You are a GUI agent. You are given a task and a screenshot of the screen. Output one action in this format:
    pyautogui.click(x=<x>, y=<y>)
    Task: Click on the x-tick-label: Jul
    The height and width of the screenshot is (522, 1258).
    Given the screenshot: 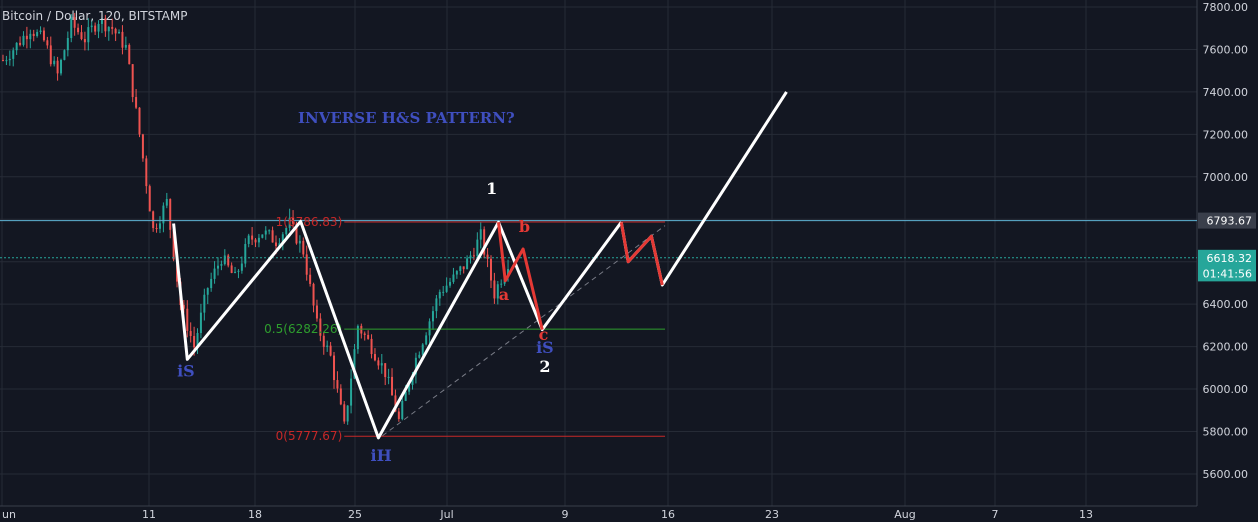 What is the action you would take?
    pyautogui.click(x=446, y=514)
    